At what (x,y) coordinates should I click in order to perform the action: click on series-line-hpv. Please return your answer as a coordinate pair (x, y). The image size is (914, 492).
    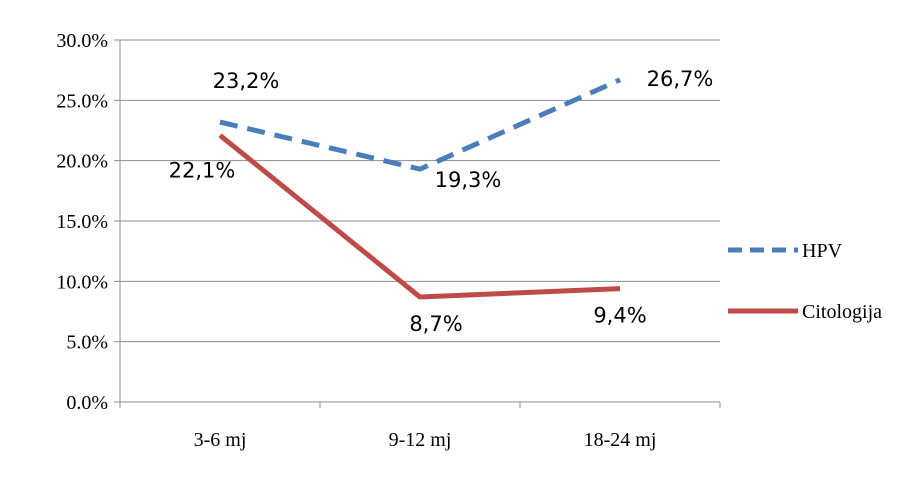
    Looking at the image, I should click on (420, 124).